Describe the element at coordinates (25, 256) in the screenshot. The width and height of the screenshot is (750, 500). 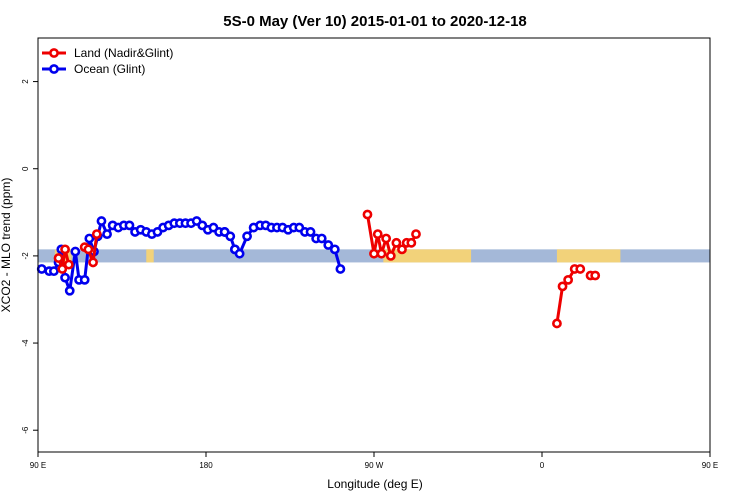
I see `y-tick-label-2: -2` at that location.